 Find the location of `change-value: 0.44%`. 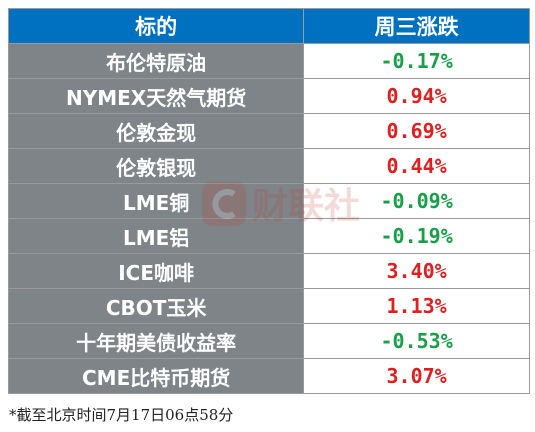

change-value: 0.44% is located at coordinates (416, 166).